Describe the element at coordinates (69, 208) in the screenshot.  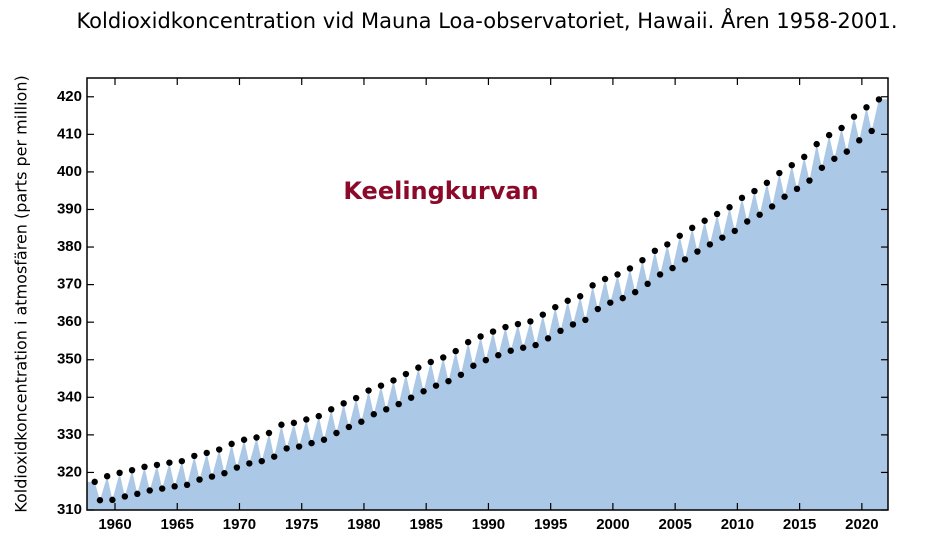
I see `y-tick-label: 390` at that location.